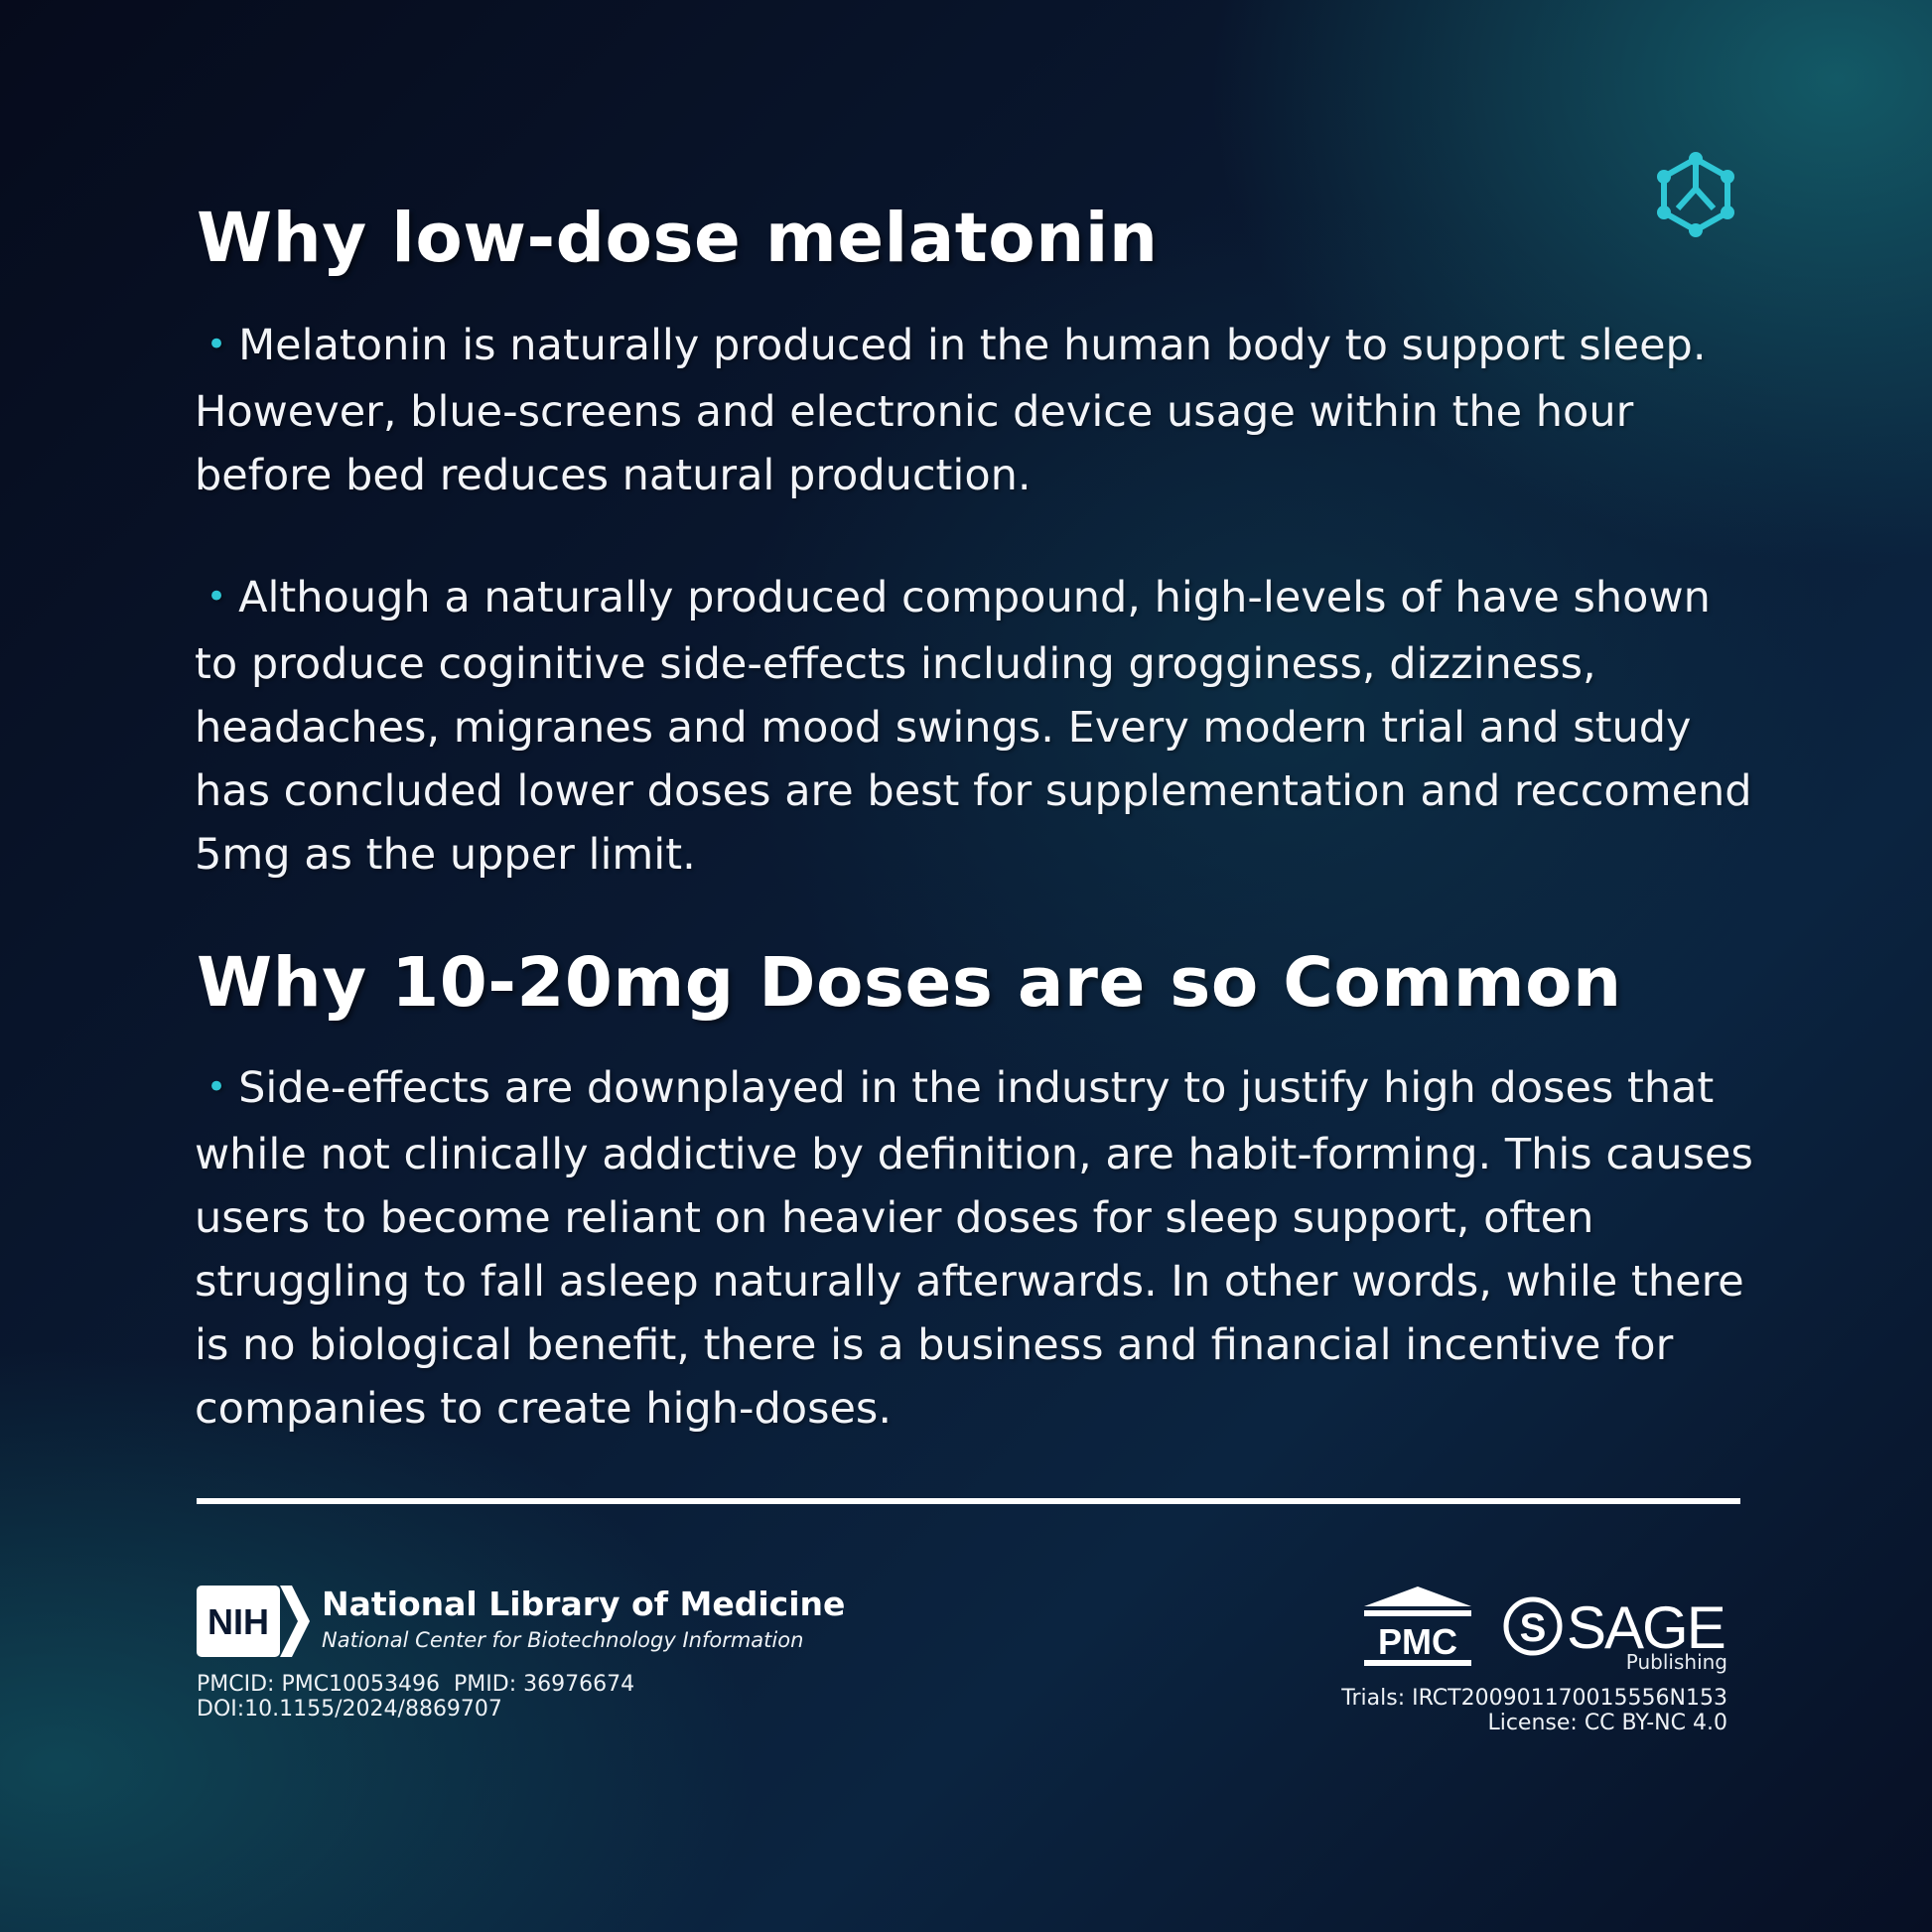 The height and width of the screenshot is (1932, 1932). I want to click on svg-text: SAGE, so click(1646, 1627).